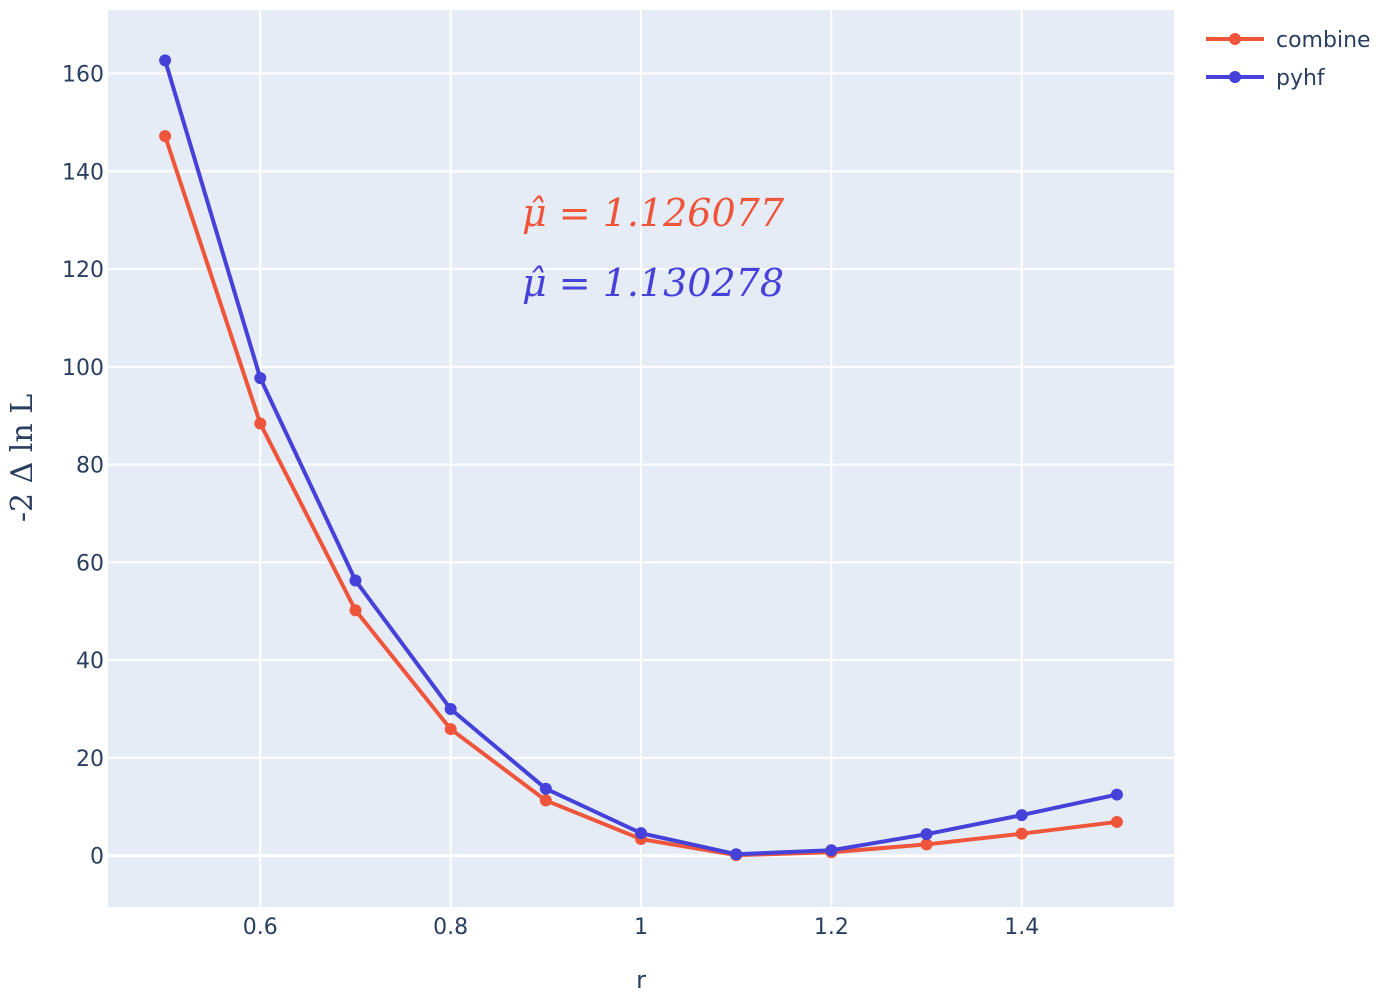  I want to click on annotation-combine: μ̂ = 1.126077, so click(653, 213).